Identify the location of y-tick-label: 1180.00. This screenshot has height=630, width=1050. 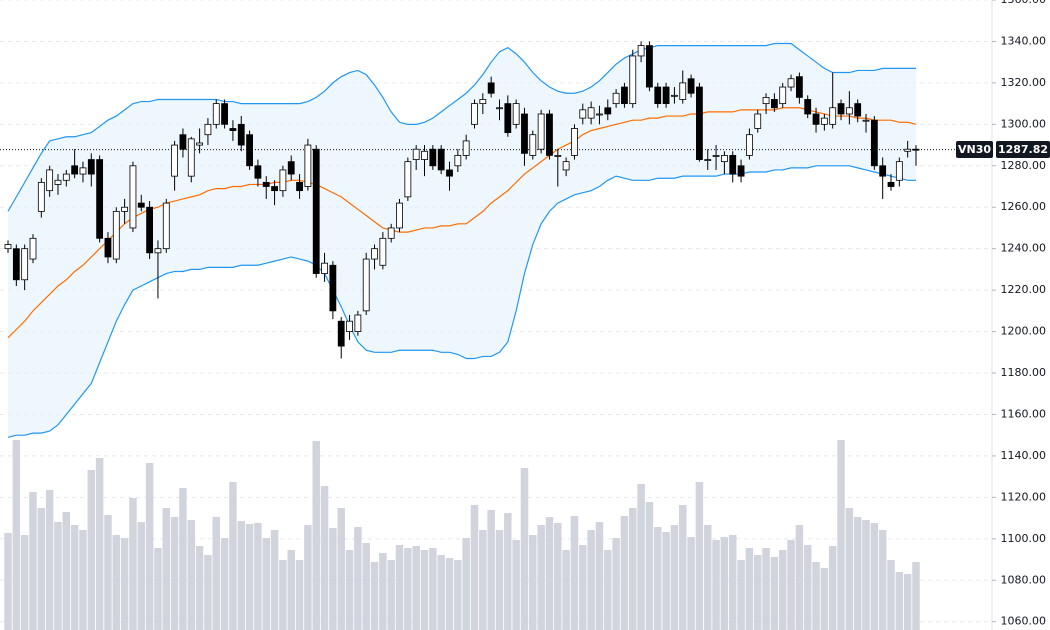
(1024, 372).